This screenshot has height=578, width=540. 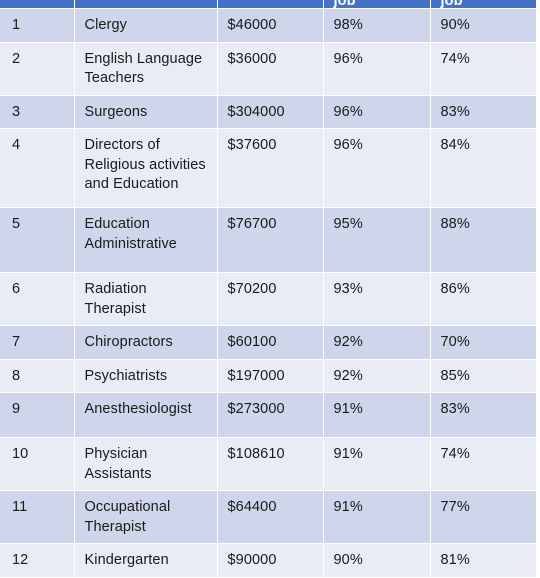 What do you see at coordinates (37, 69) in the screenshot?
I see `rank-cell: 2` at bounding box center [37, 69].